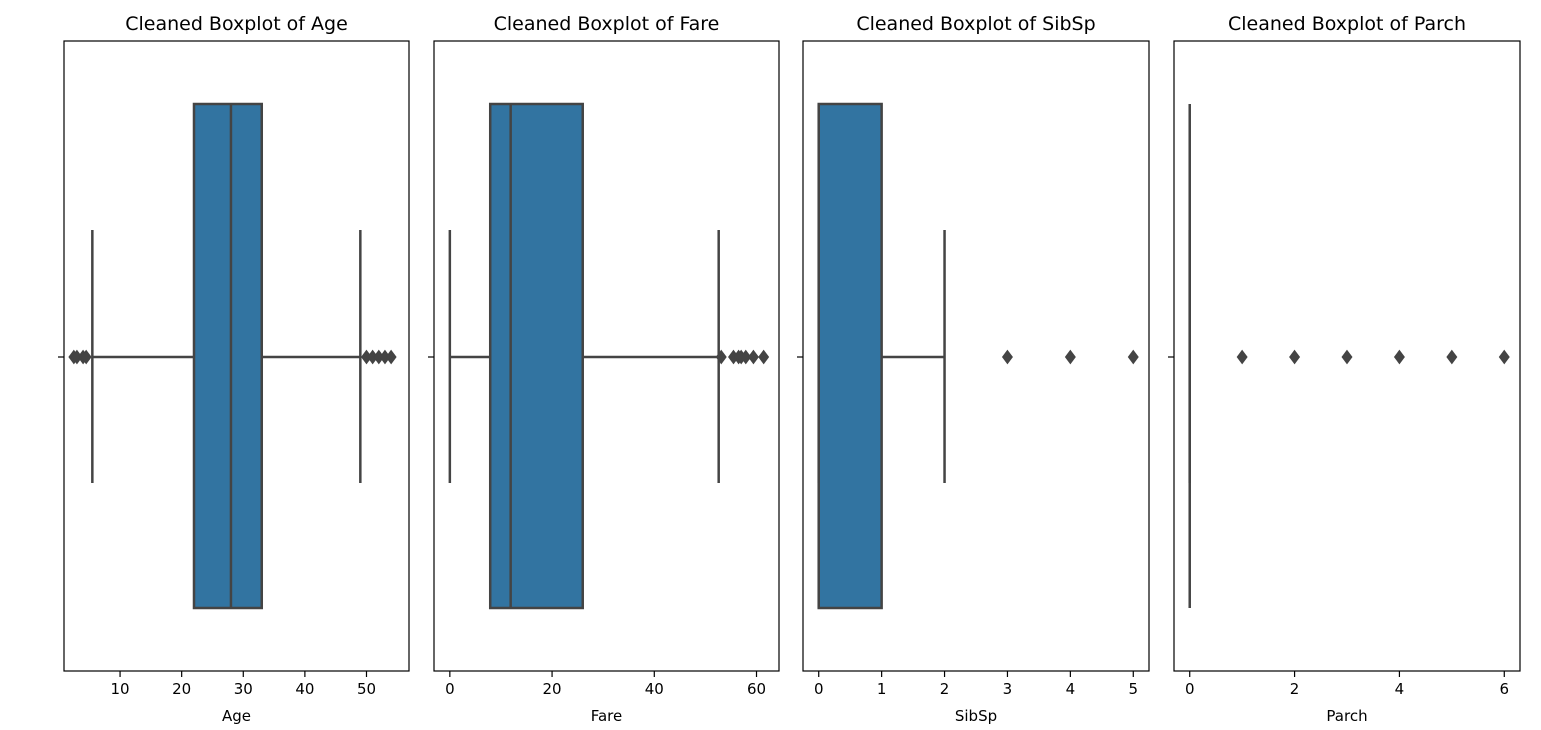 The height and width of the screenshot is (730, 1541). What do you see at coordinates (607, 24) in the screenshot?
I see `chart-title: Cleaned Boxplot of Fare` at bounding box center [607, 24].